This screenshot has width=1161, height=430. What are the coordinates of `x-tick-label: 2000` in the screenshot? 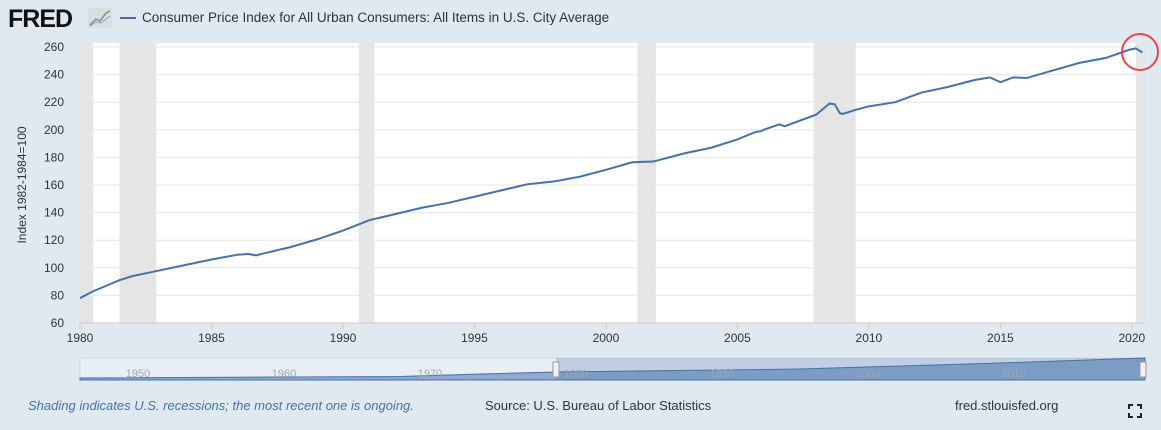 It's located at (606, 338).